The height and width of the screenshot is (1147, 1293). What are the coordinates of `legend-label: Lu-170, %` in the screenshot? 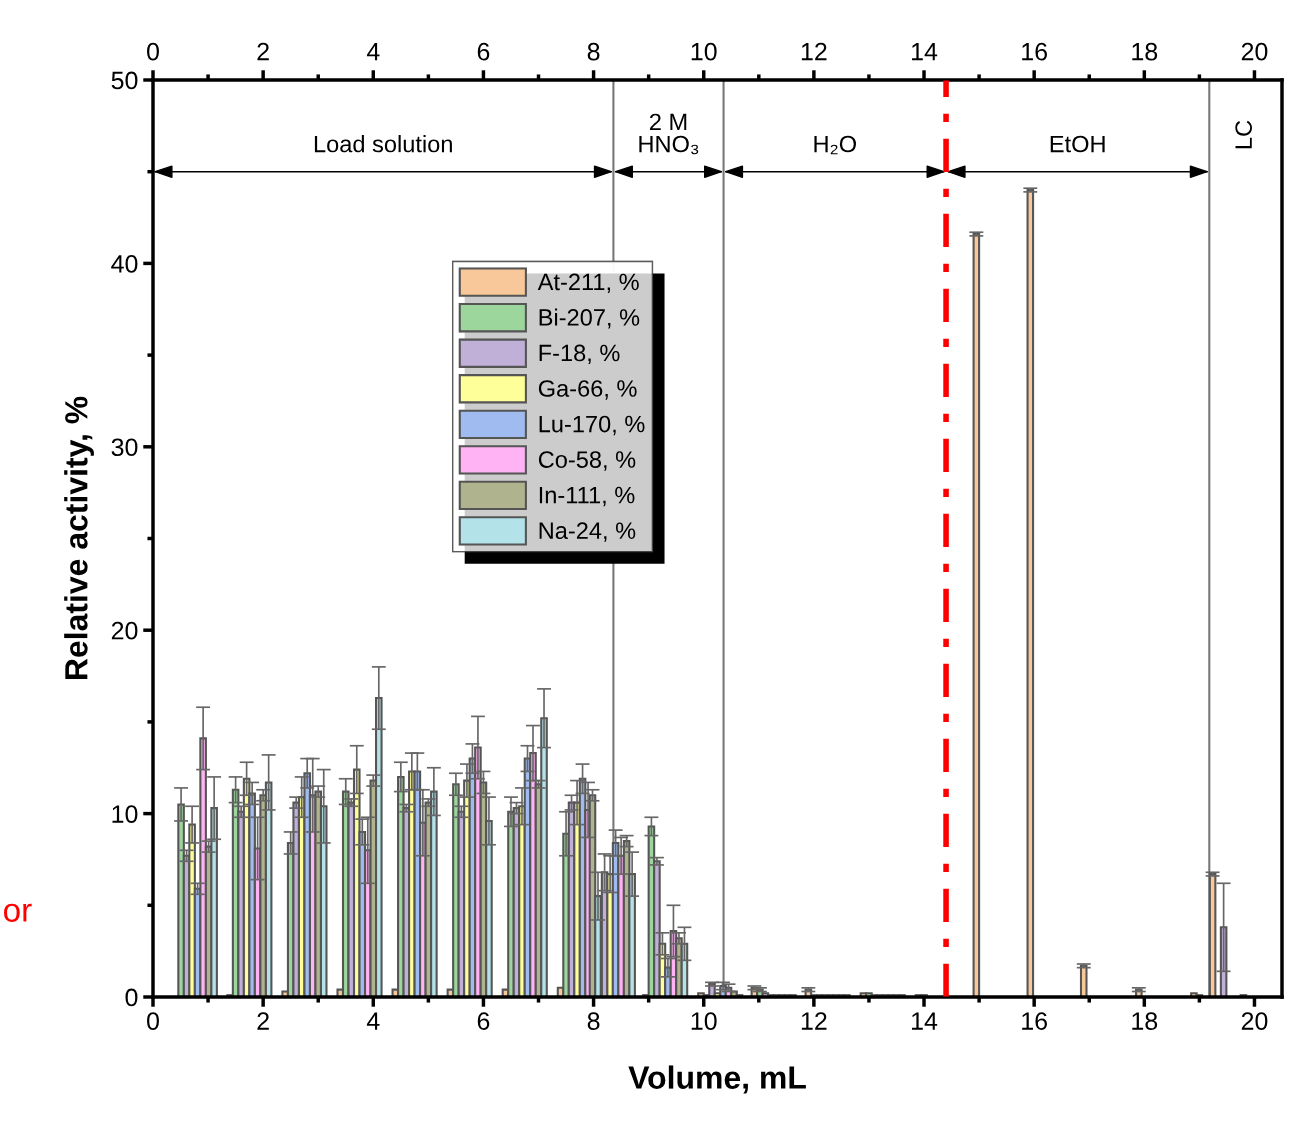 It's located at (592, 425).